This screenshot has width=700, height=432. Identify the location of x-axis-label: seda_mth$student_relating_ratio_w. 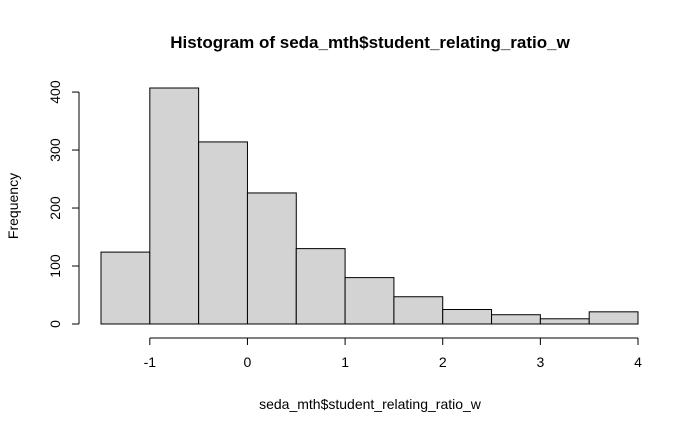
(370, 404).